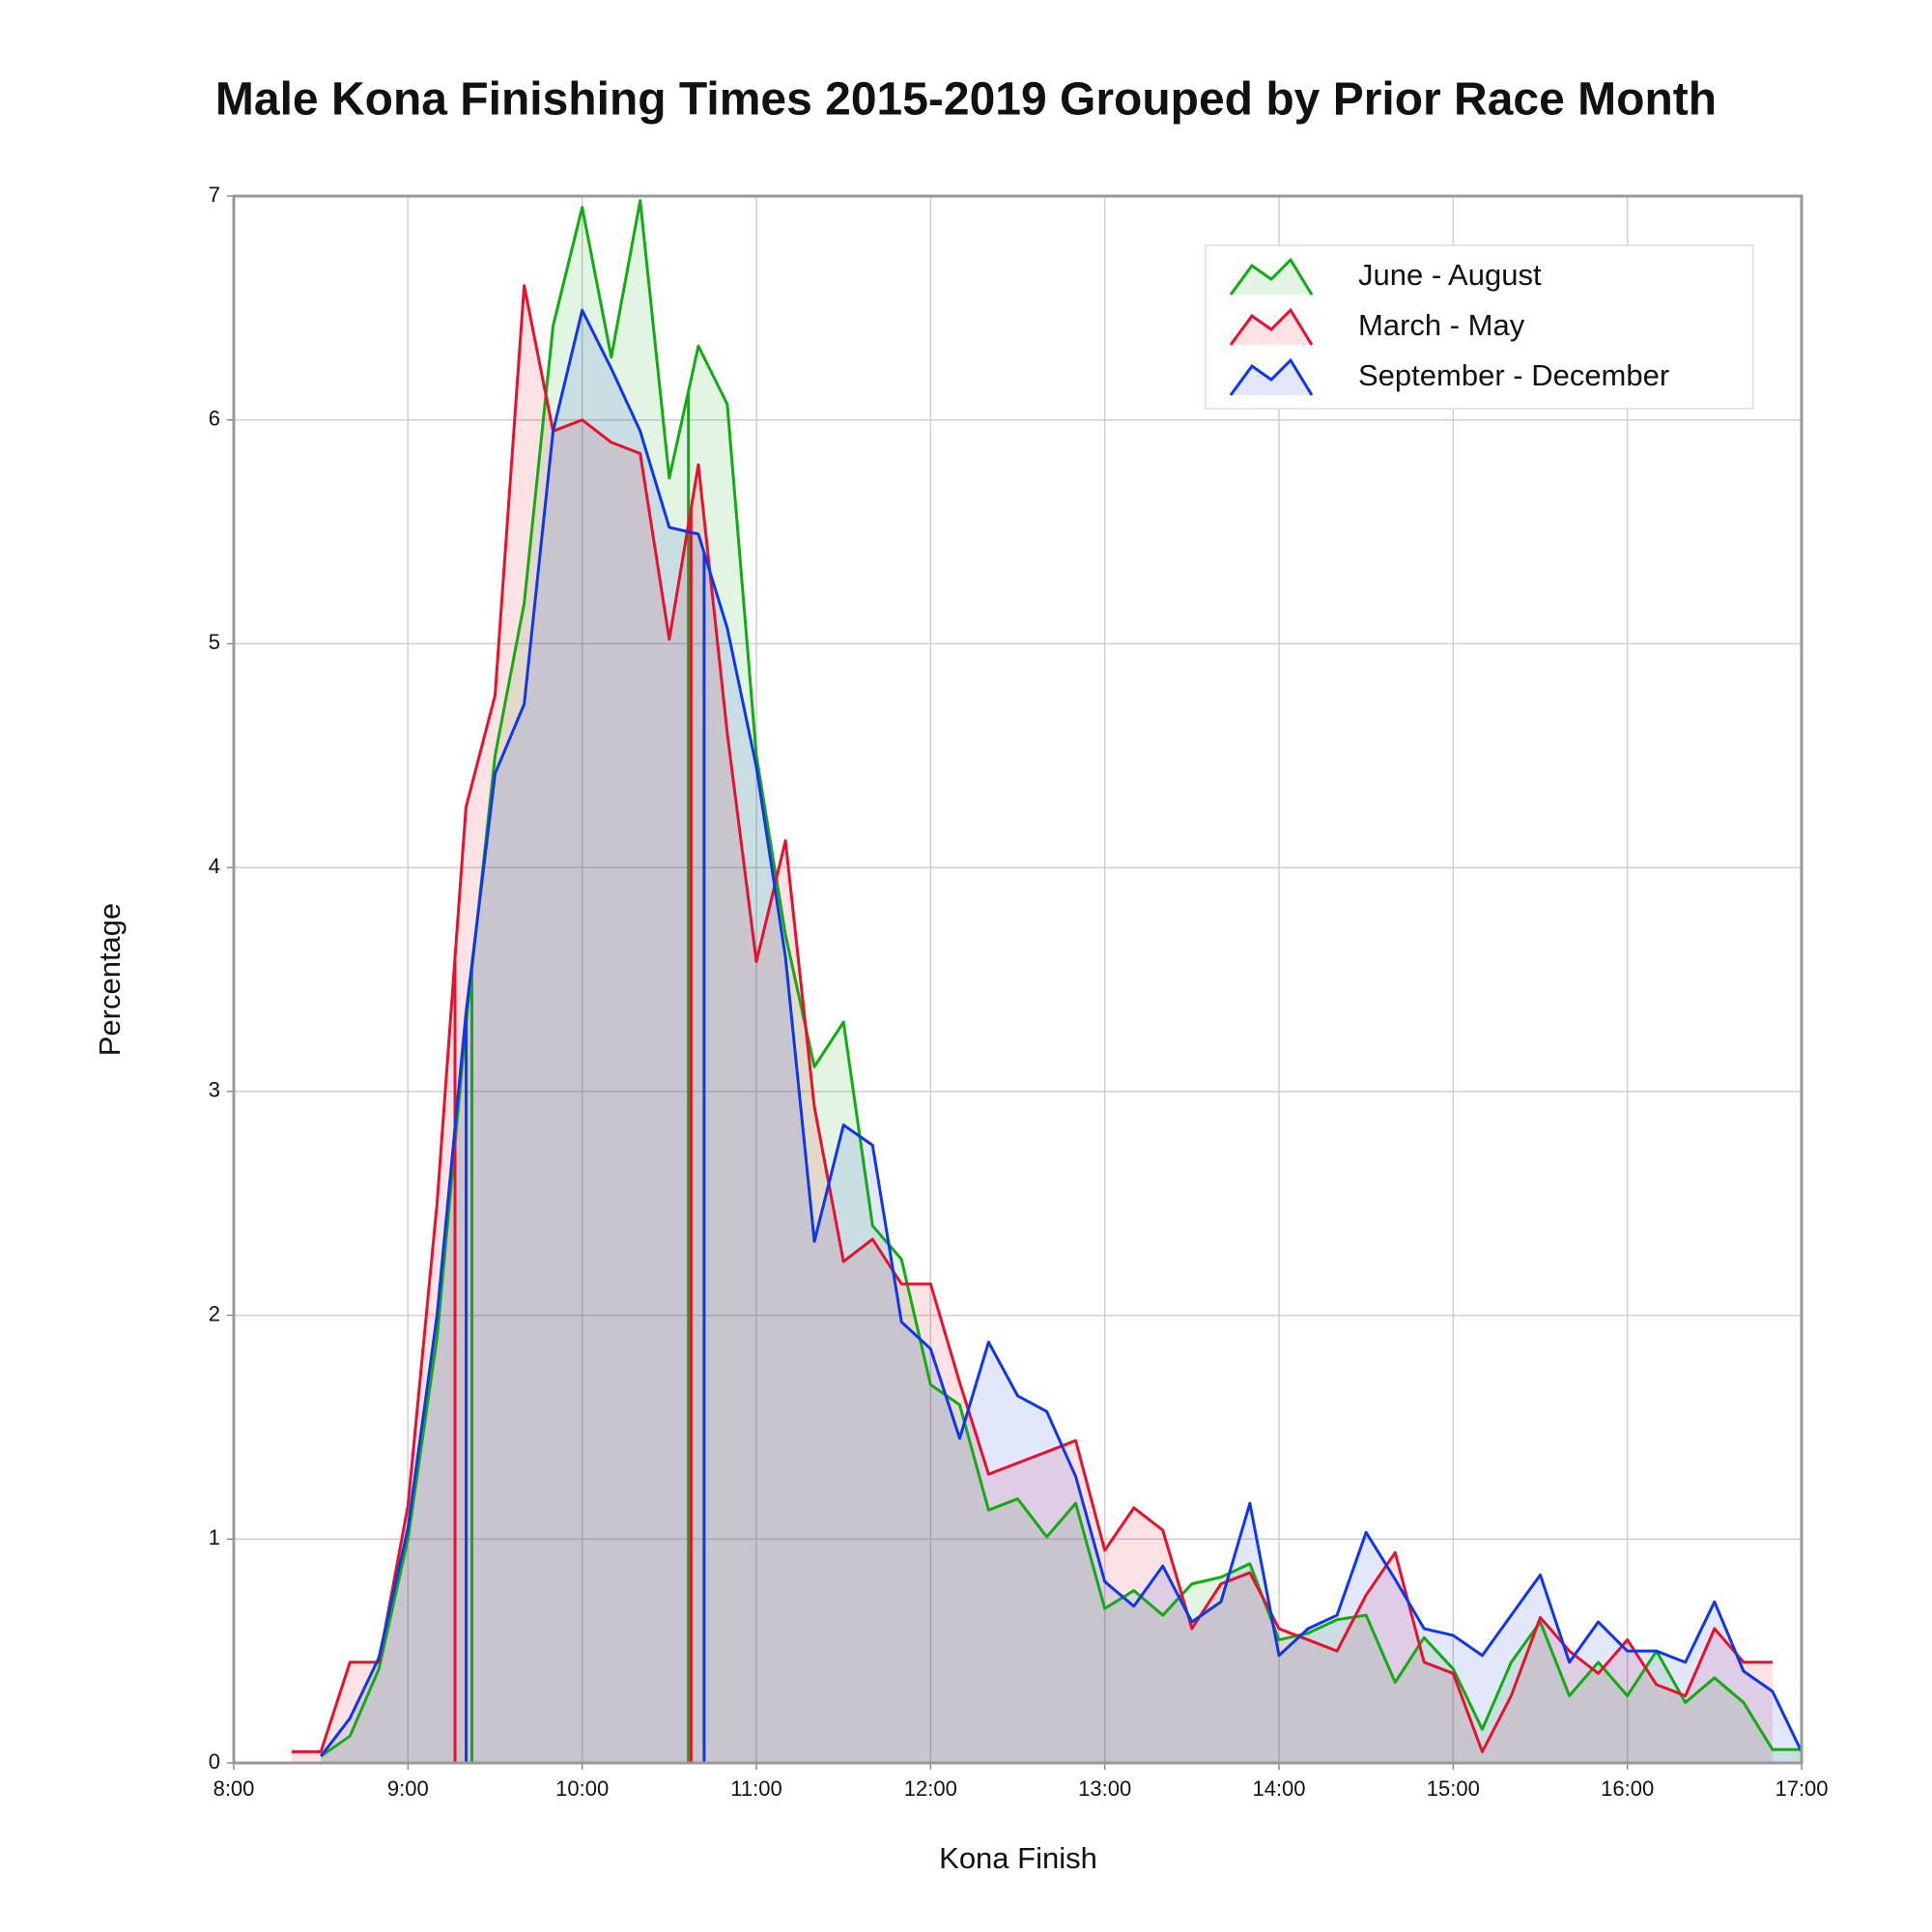 This screenshot has height=1932, width=1932. I want to click on y-tick-label: 2, so click(214, 1313).